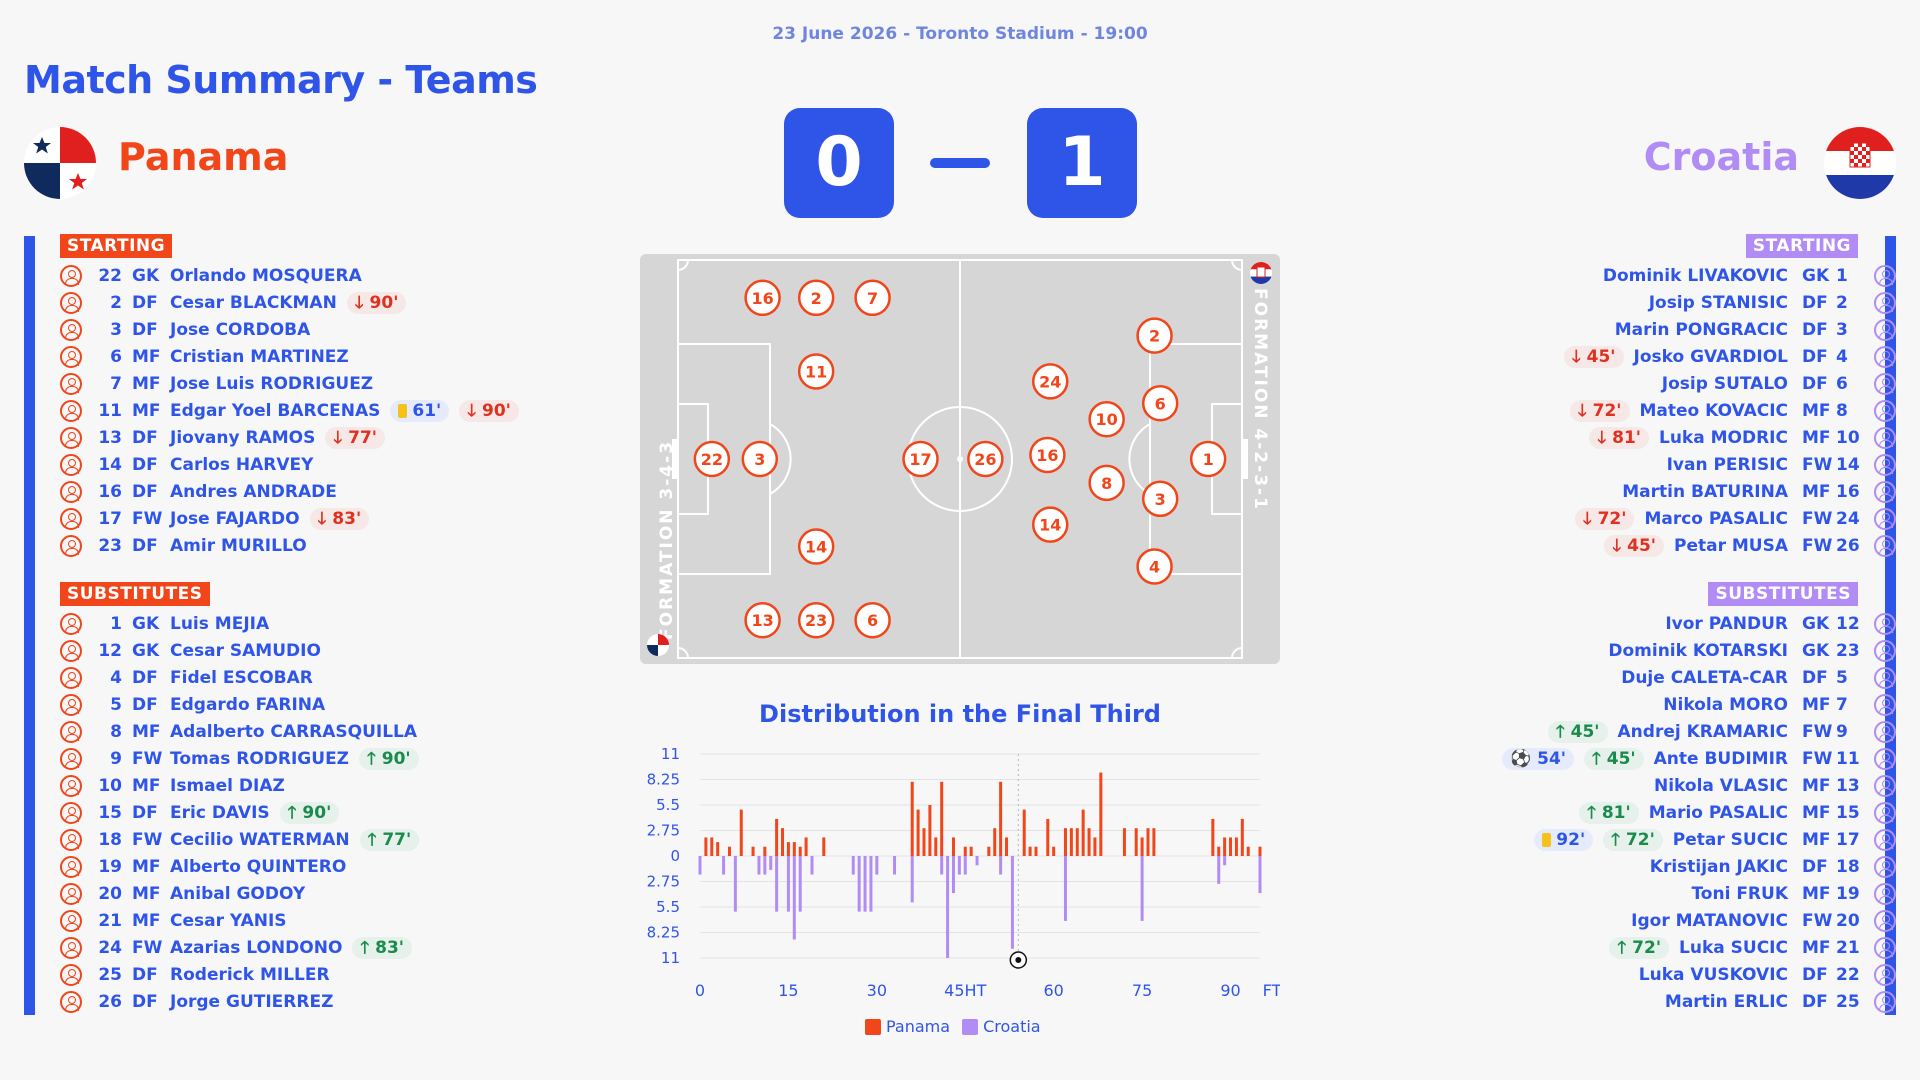 The height and width of the screenshot is (1080, 1920). I want to click on away-subs-label: SUBSTITUTES, so click(1783, 594).